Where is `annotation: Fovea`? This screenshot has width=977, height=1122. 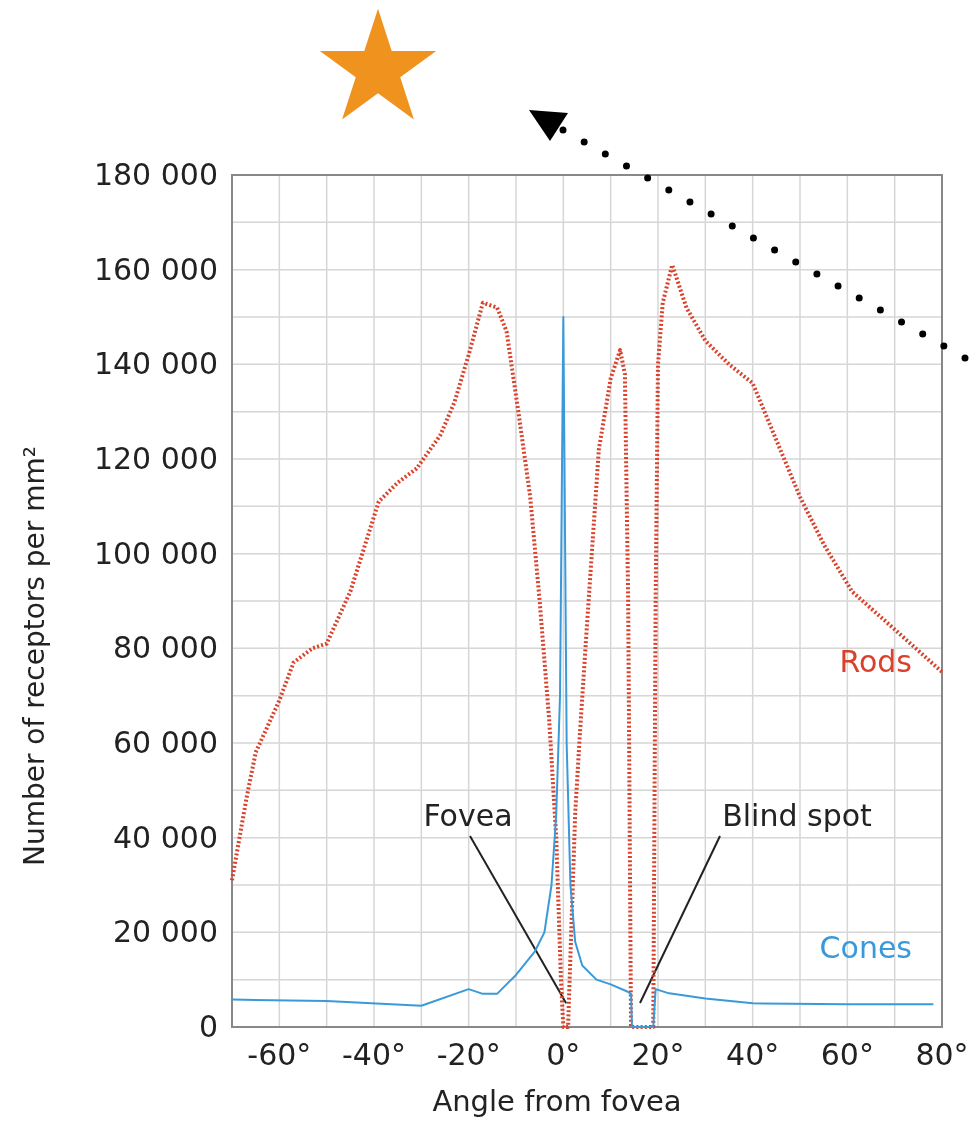
annotation: Fovea is located at coordinates (468, 815).